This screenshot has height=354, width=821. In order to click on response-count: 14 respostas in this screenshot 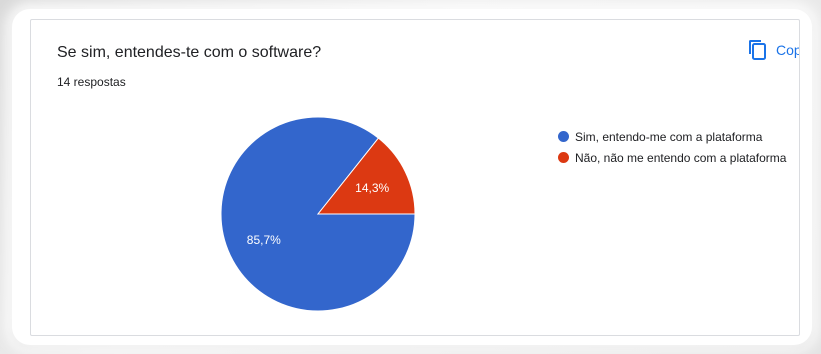, I will do `click(91, 82)`.